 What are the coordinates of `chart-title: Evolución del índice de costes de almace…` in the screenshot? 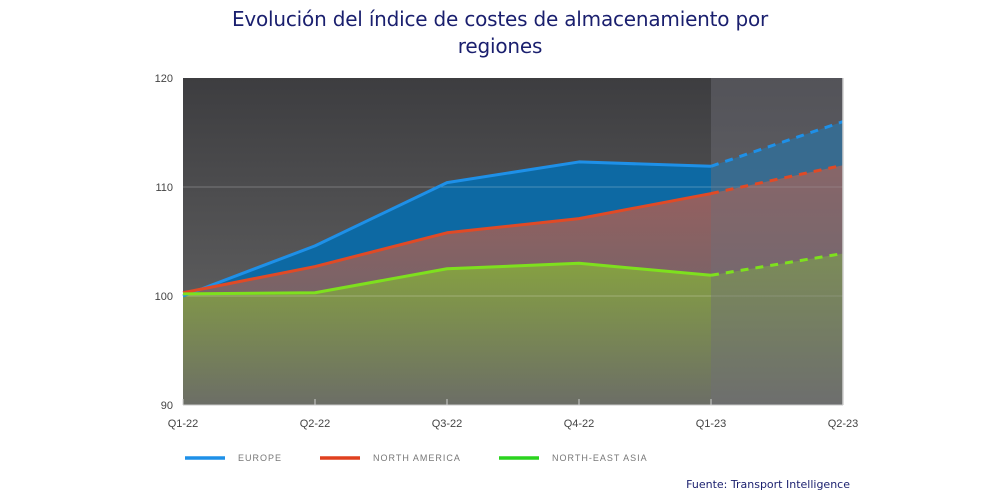 It's located at (500, 33).